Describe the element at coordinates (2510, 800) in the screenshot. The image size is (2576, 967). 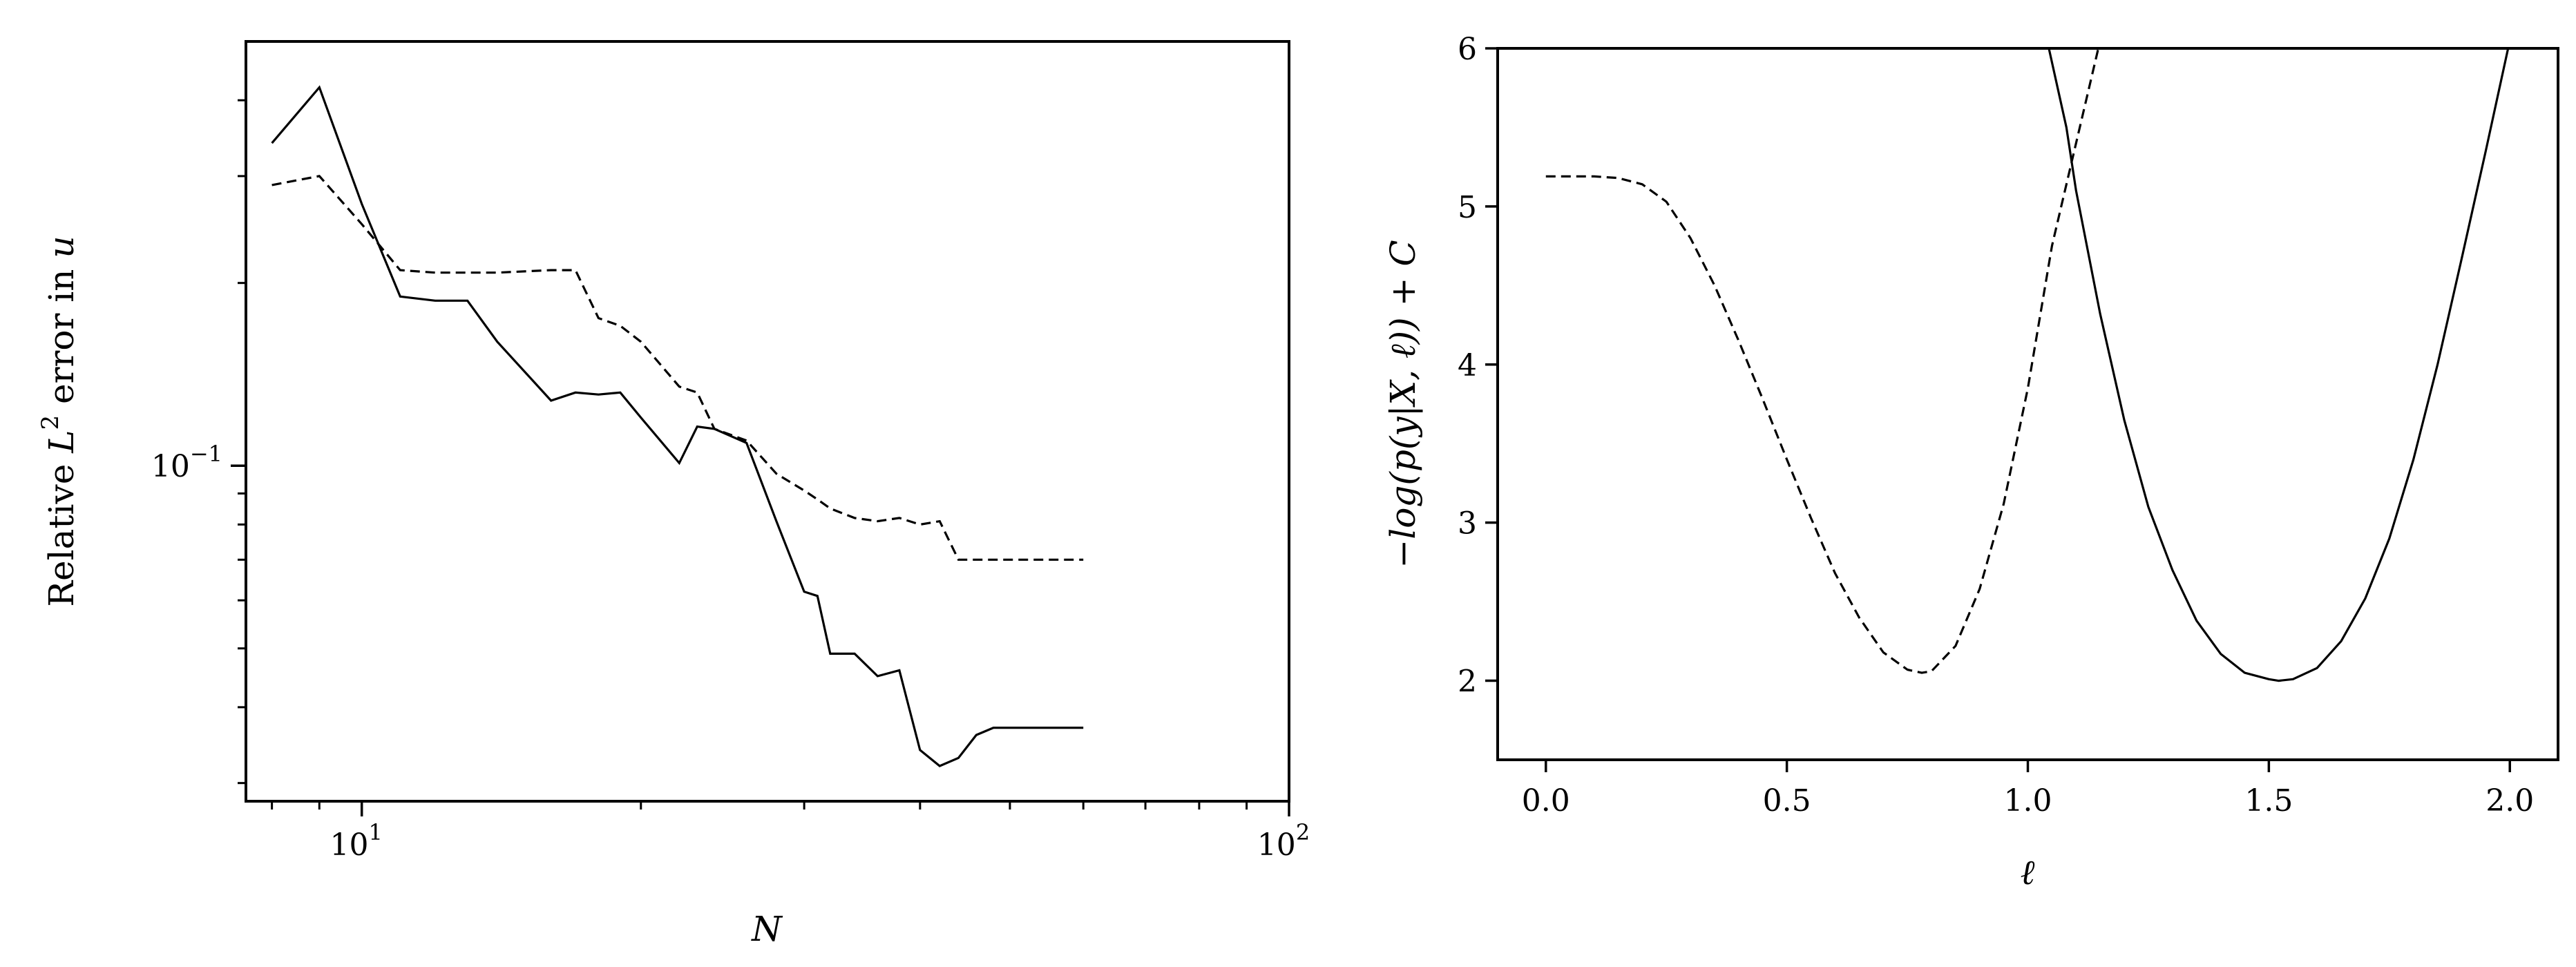
I see `right-x-tick-label: 2.0` at that location.